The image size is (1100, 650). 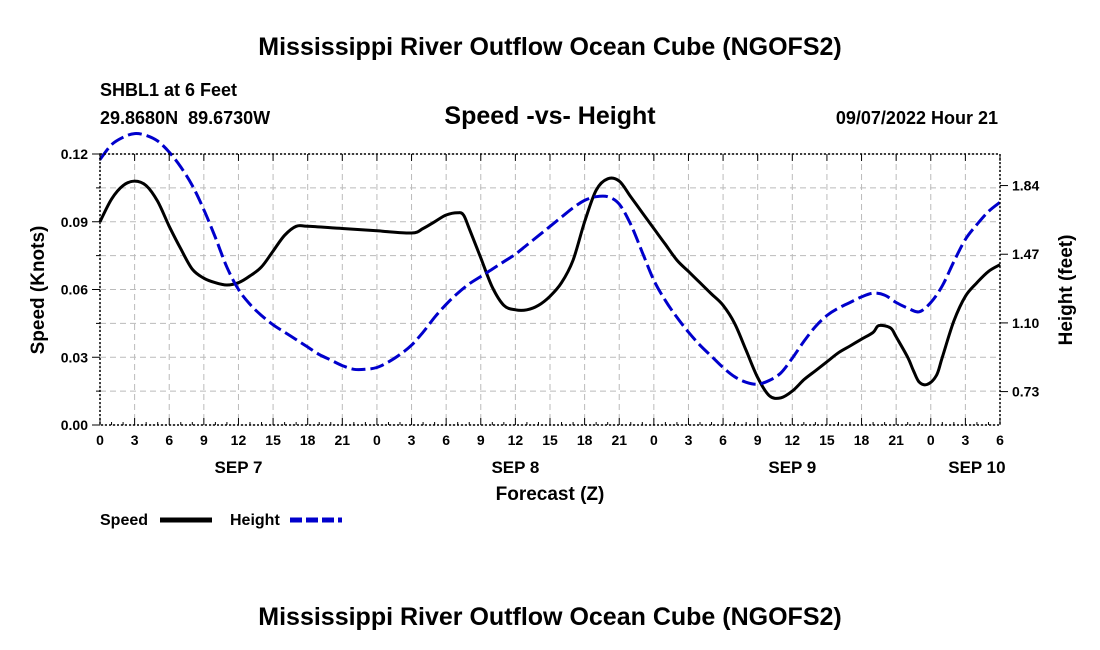 What do you see at coordinates (917, 118) in the screenshot?
I see `datetime-label: 09/07/2022 Hour 21` at bounding box center [917, 118].